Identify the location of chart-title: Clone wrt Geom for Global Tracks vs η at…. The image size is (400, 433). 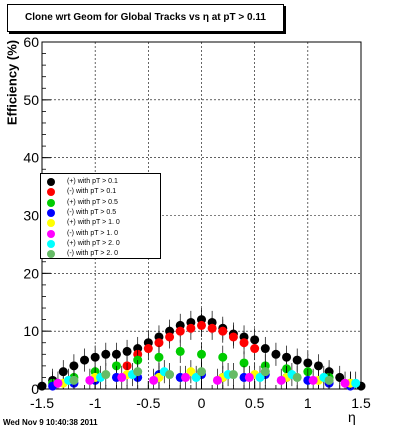
(145, 17).